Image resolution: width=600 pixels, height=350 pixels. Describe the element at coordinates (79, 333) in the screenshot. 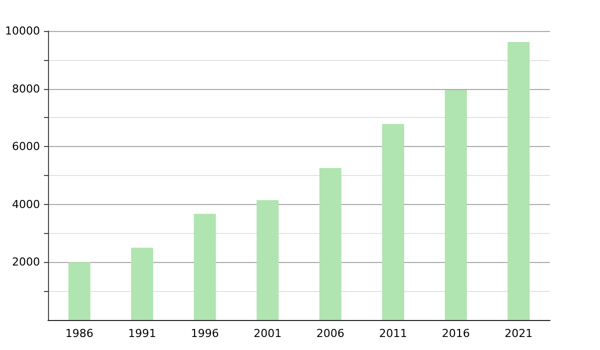

I see `x-tick-label: 1986` at that location.